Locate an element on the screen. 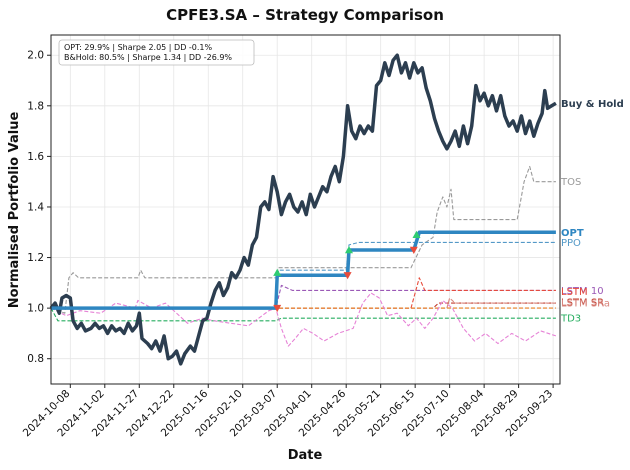  series-line-td3 is located at coordinates (303, 314).